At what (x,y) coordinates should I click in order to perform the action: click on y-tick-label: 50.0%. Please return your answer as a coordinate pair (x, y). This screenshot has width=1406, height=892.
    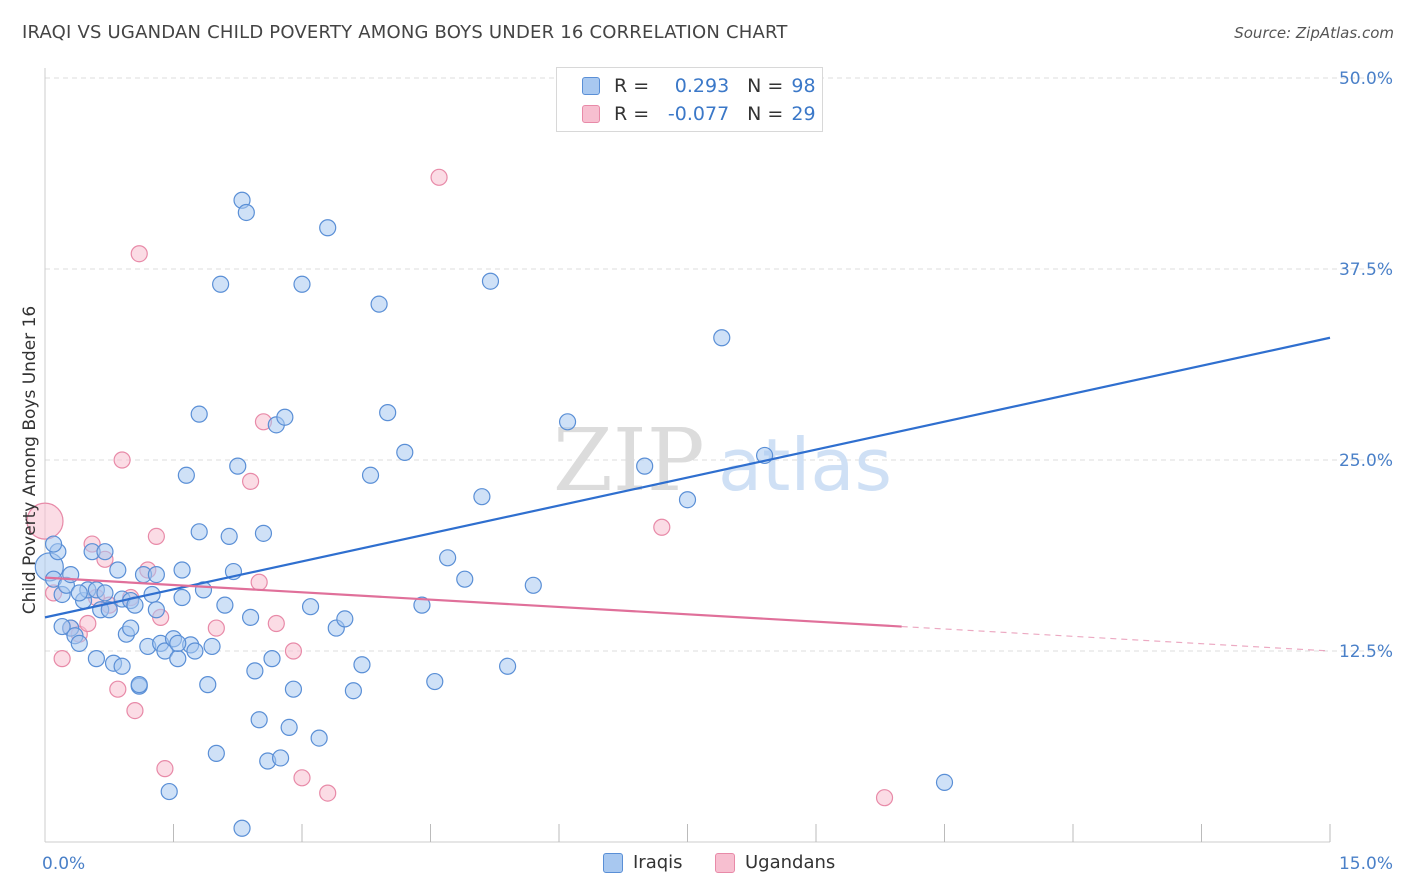
    Looking at the image, I should click on (1366, 79).